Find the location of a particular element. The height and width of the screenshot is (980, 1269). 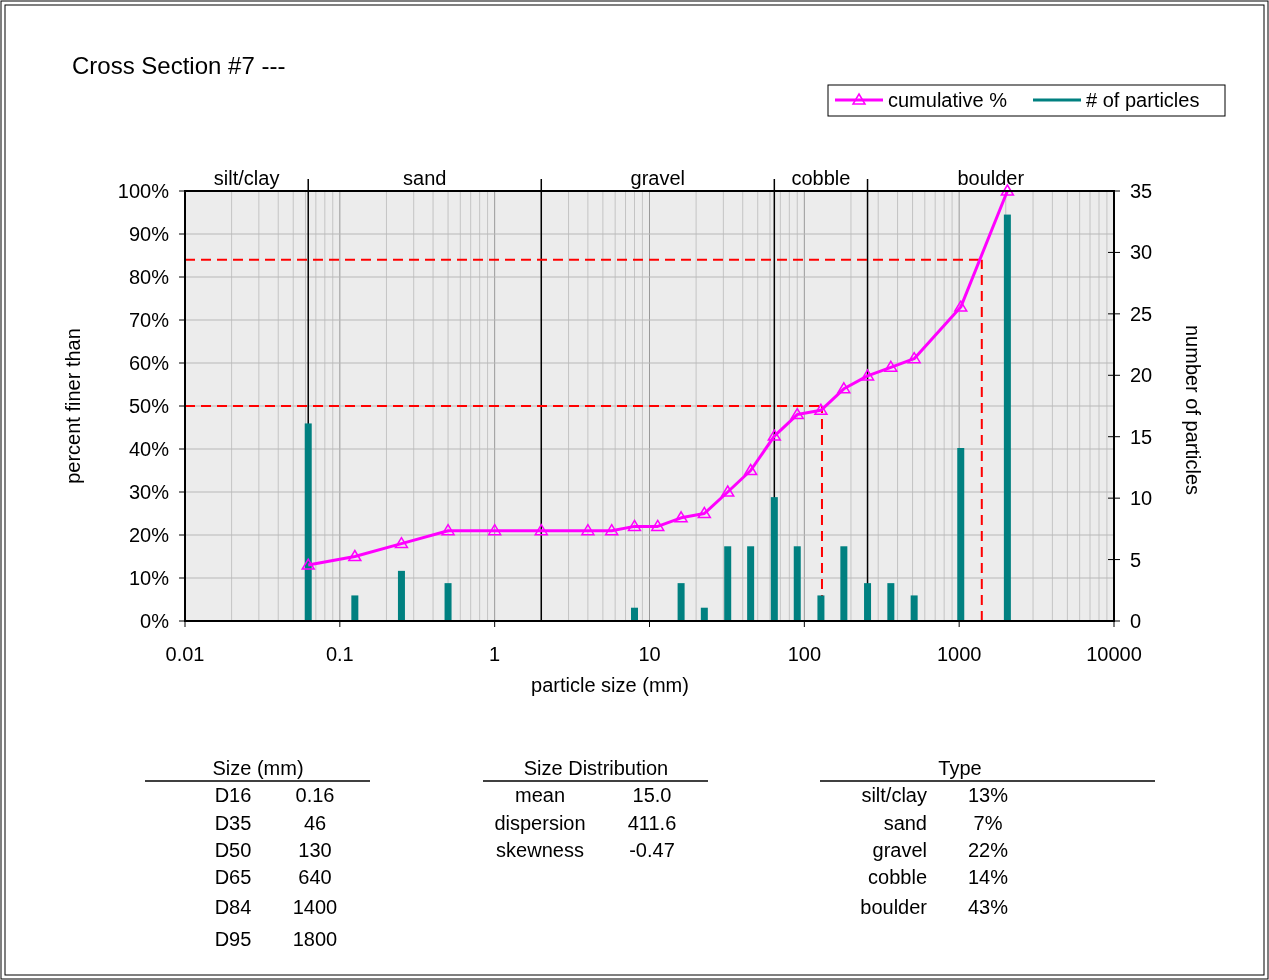

text: 130 is located at coordinates (315, 850).